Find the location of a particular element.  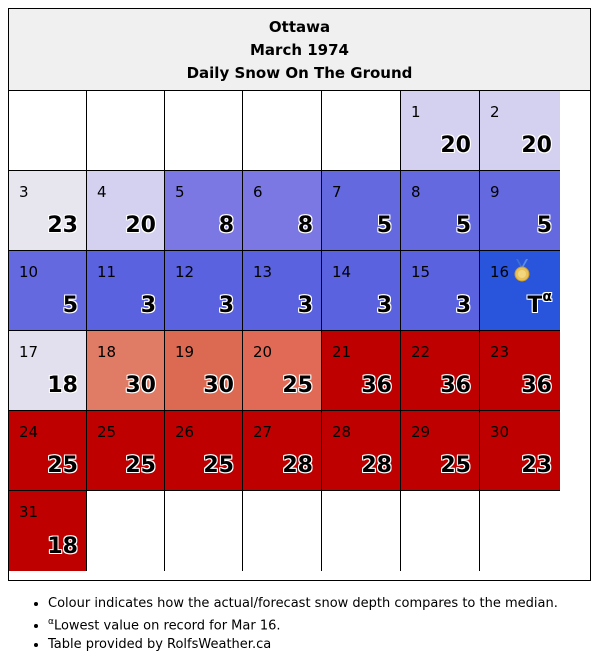

day-cell: 26 25 is located at coordinates (204, 451).